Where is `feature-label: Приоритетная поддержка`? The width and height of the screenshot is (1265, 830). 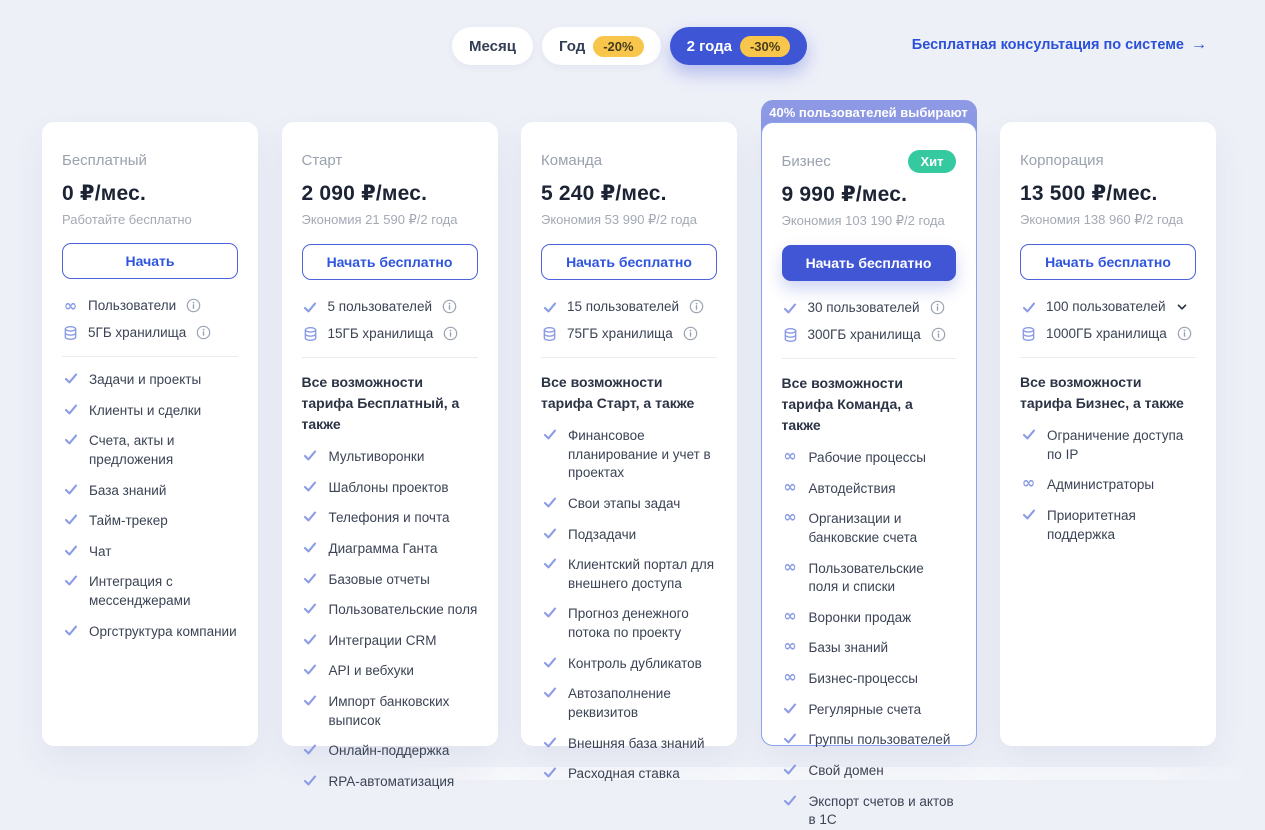
feature-label: Приоритетная поддержка is located at coordinates (1091, 524).